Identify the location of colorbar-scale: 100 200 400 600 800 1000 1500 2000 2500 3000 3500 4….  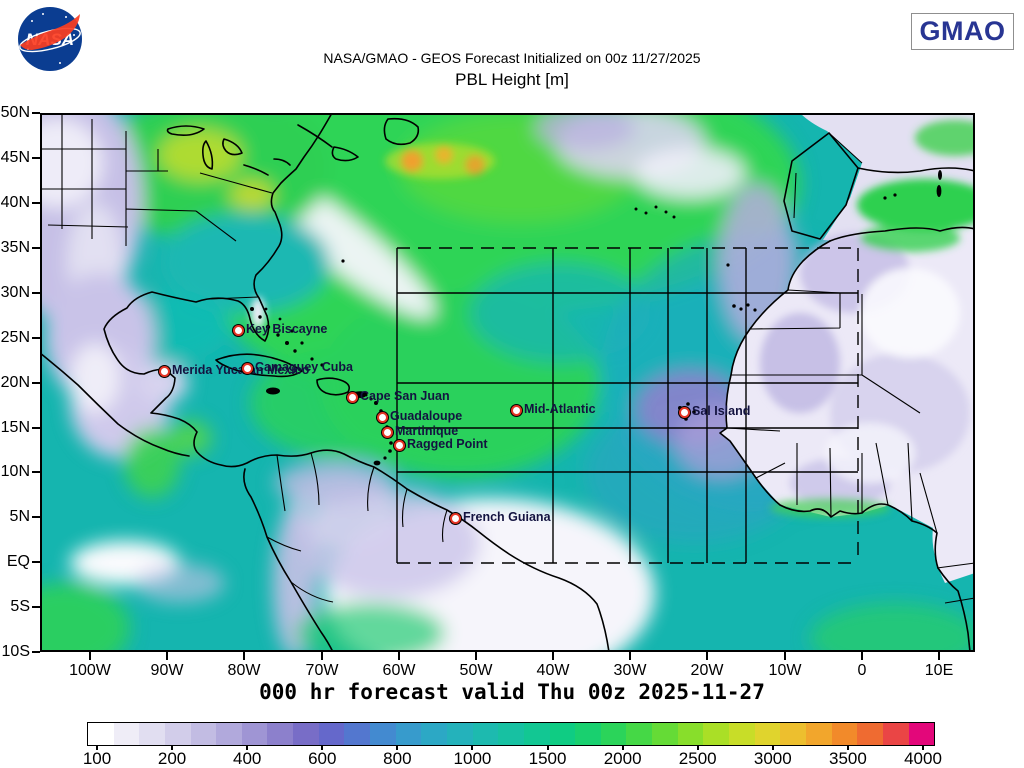
(512, 756).